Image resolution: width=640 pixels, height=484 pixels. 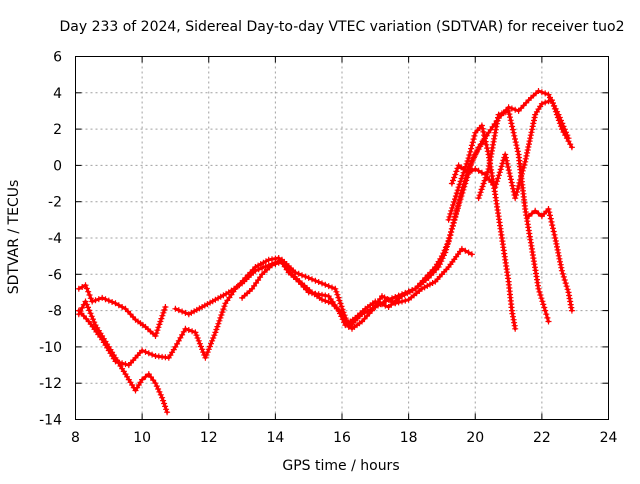 I want to click on y-tick-labels: -14 -12 -10 -8 -6 -4 -2 0 2 4 6, so click(x=50, y=239).